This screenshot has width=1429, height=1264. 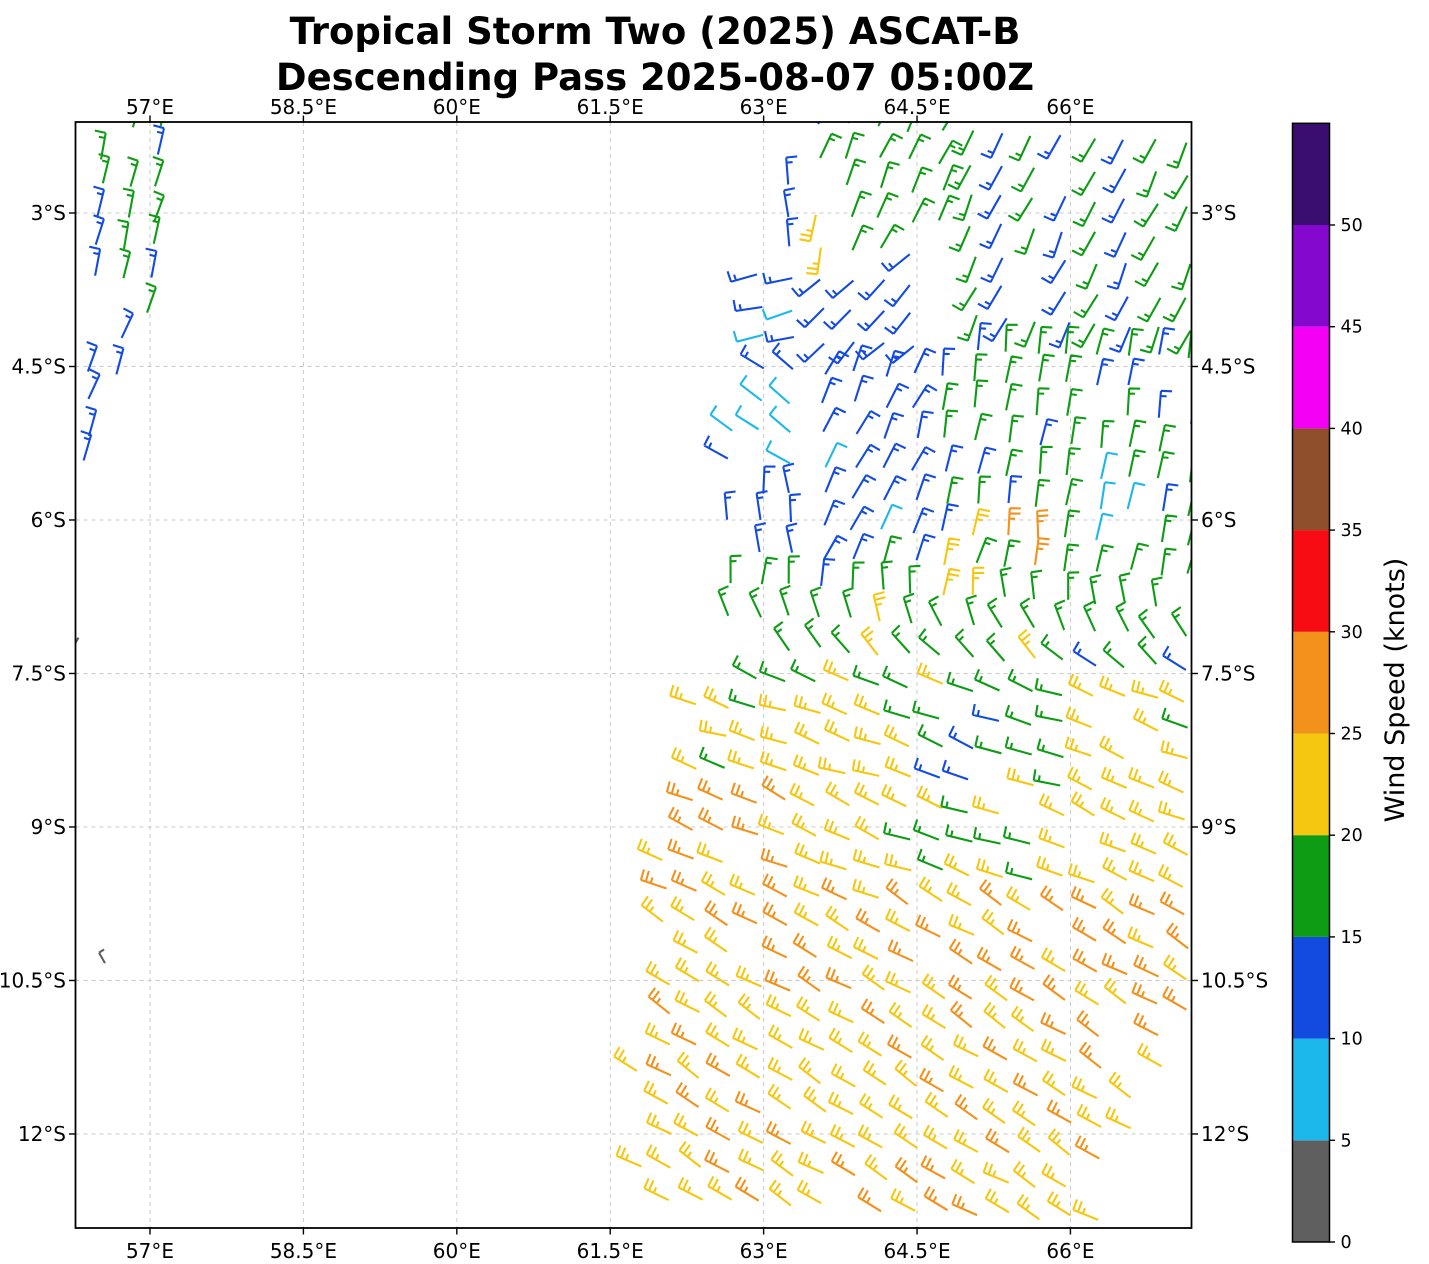 What do you see at coordinates (33, 980) in the screenshot?
I see `y-tick-label-left: 10.5°S` at bounding box center [33, 980].